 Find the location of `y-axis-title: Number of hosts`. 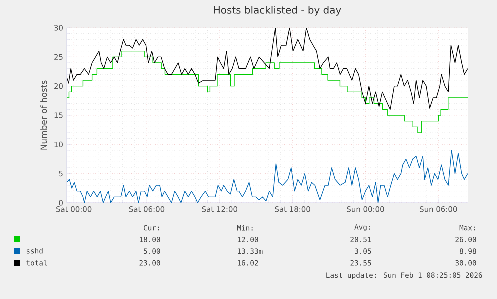

y-axis-title: Number of hosts is located at coordinates (44, 115).